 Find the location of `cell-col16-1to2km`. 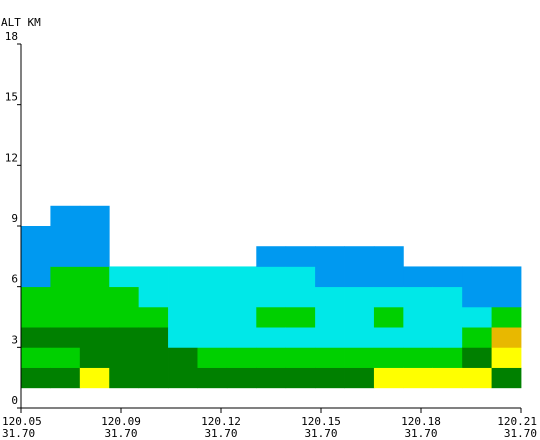

cell-col16-1to2km is located at coordinates (506, 378).